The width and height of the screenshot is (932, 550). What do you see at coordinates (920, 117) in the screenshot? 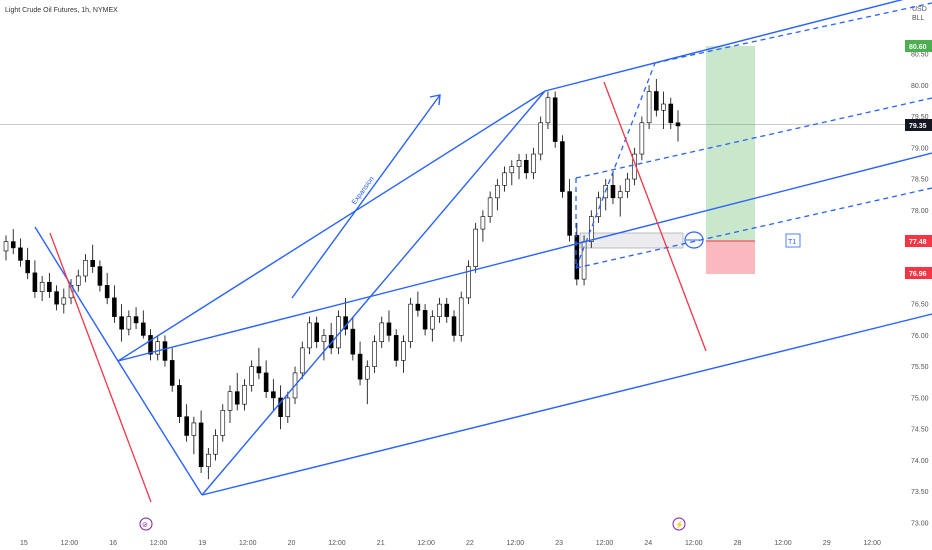
I see `y-tick-label: 79.50` at bounding box center [920, 117].